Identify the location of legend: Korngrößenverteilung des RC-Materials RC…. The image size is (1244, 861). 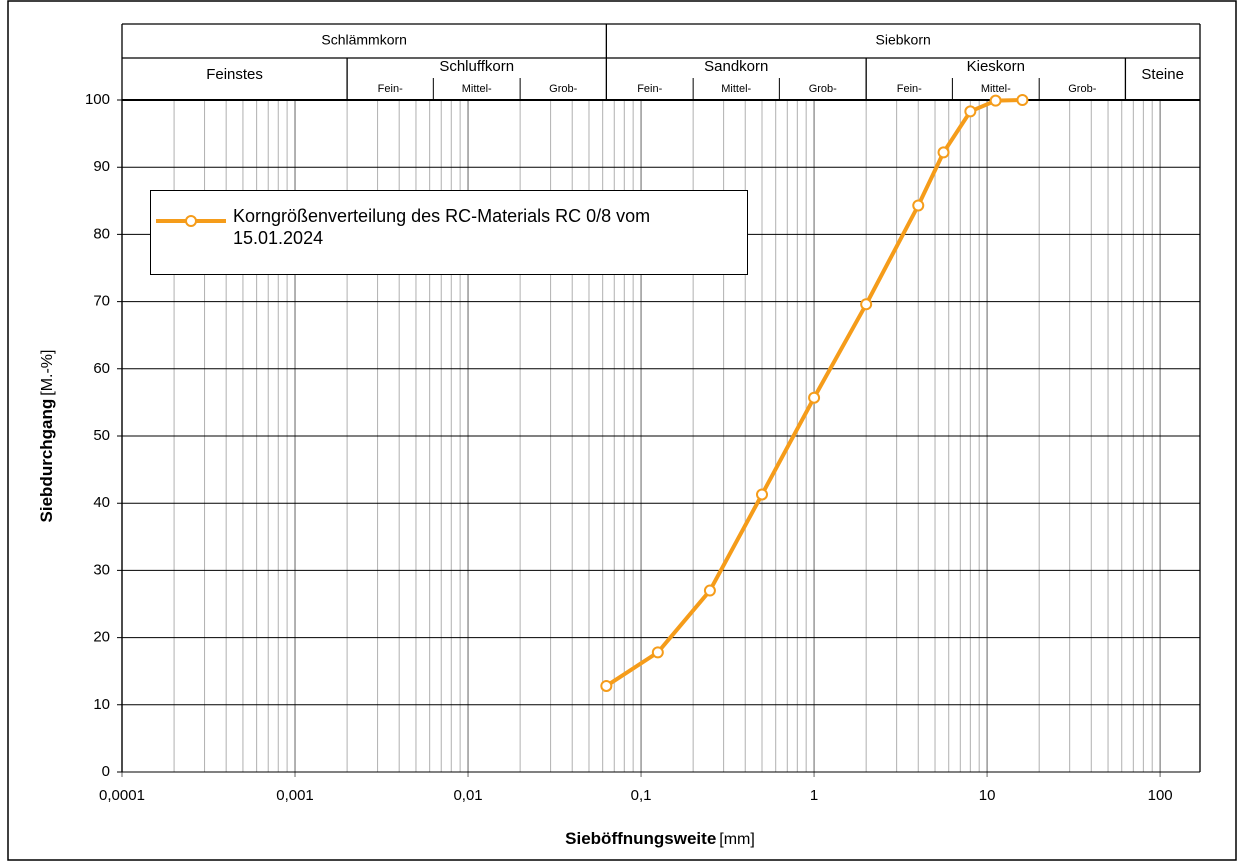
(449, 232).